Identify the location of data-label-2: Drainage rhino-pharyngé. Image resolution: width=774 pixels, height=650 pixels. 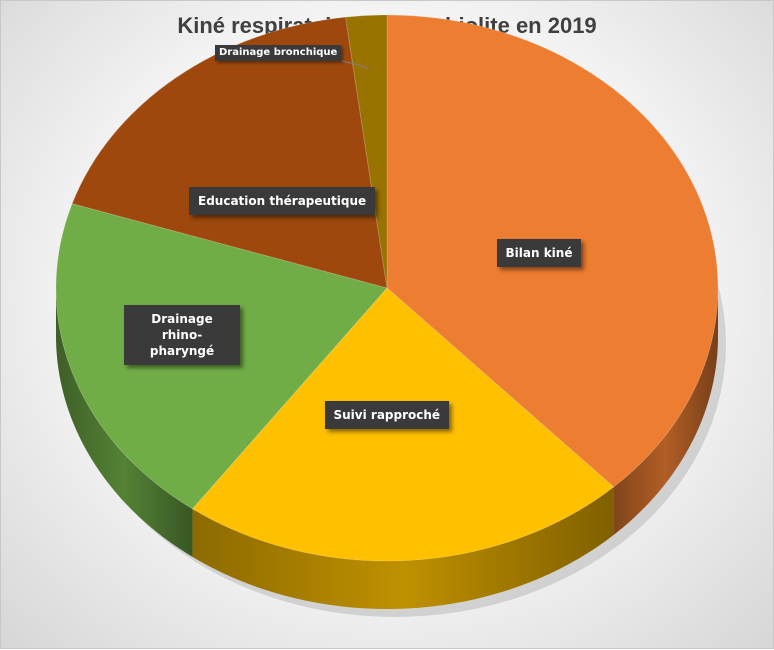
(182, 335).